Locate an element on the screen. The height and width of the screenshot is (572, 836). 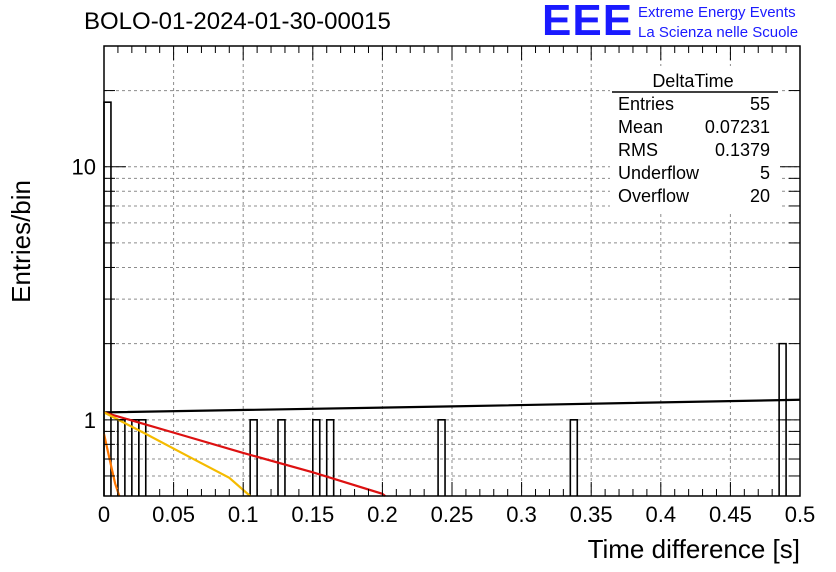
x-tick-label: 0 is located at coordinates (104, 514).